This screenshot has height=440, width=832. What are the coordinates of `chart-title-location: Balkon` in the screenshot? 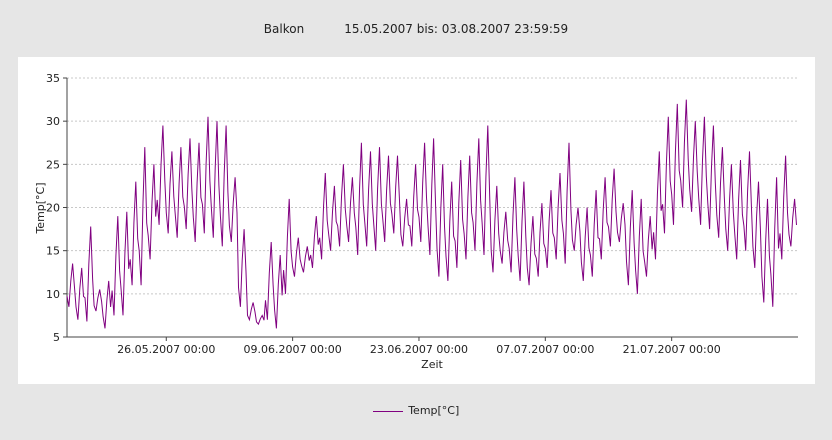 It's located at (284, 29).